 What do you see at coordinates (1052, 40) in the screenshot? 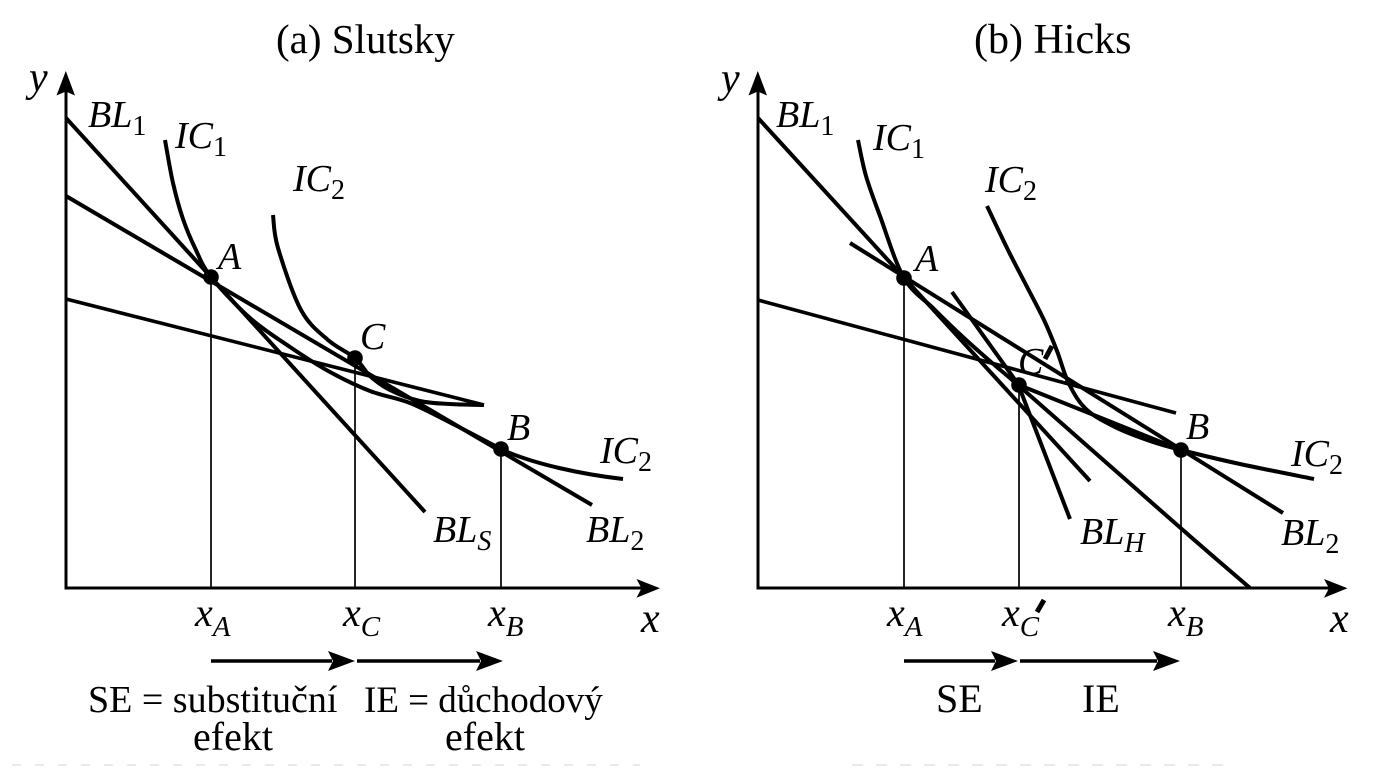
I see `svg-text: (b) Hicks` at bounding box center [1052, 40].